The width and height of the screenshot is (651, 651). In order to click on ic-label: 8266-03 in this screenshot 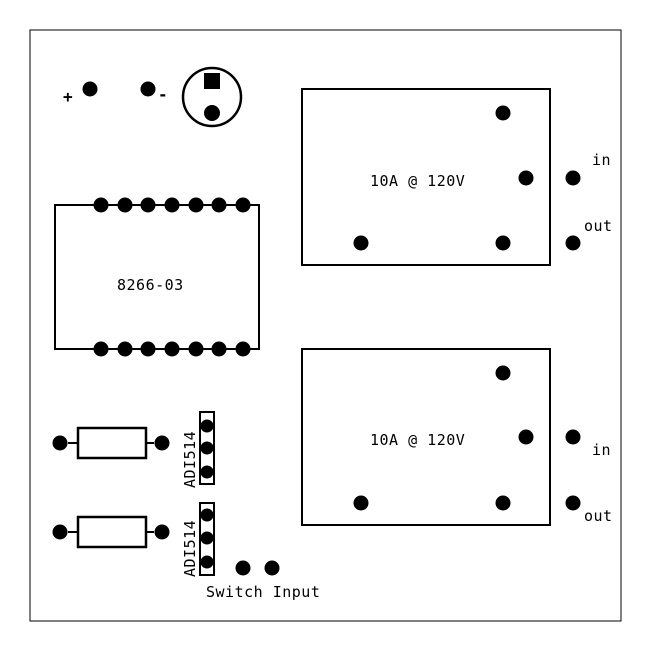, I will do `click(150, 285)`.